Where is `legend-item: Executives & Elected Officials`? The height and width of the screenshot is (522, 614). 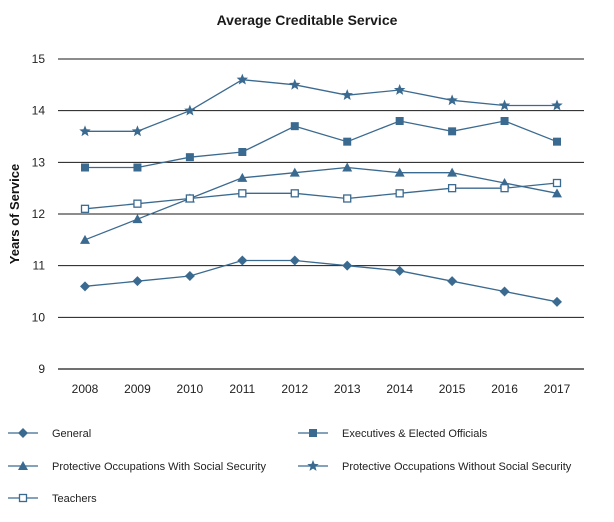 legend-item: Executives & Elected Officials is located at coordinates (393, 434).